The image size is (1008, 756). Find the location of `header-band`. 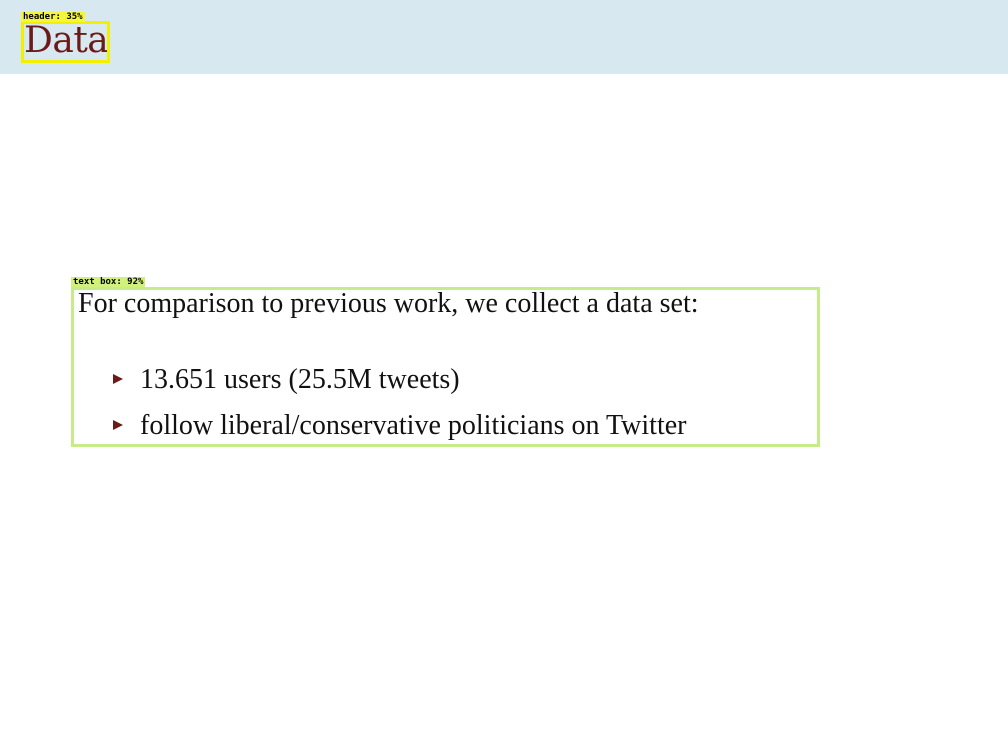

header-band is located at coordinates (504, 37).